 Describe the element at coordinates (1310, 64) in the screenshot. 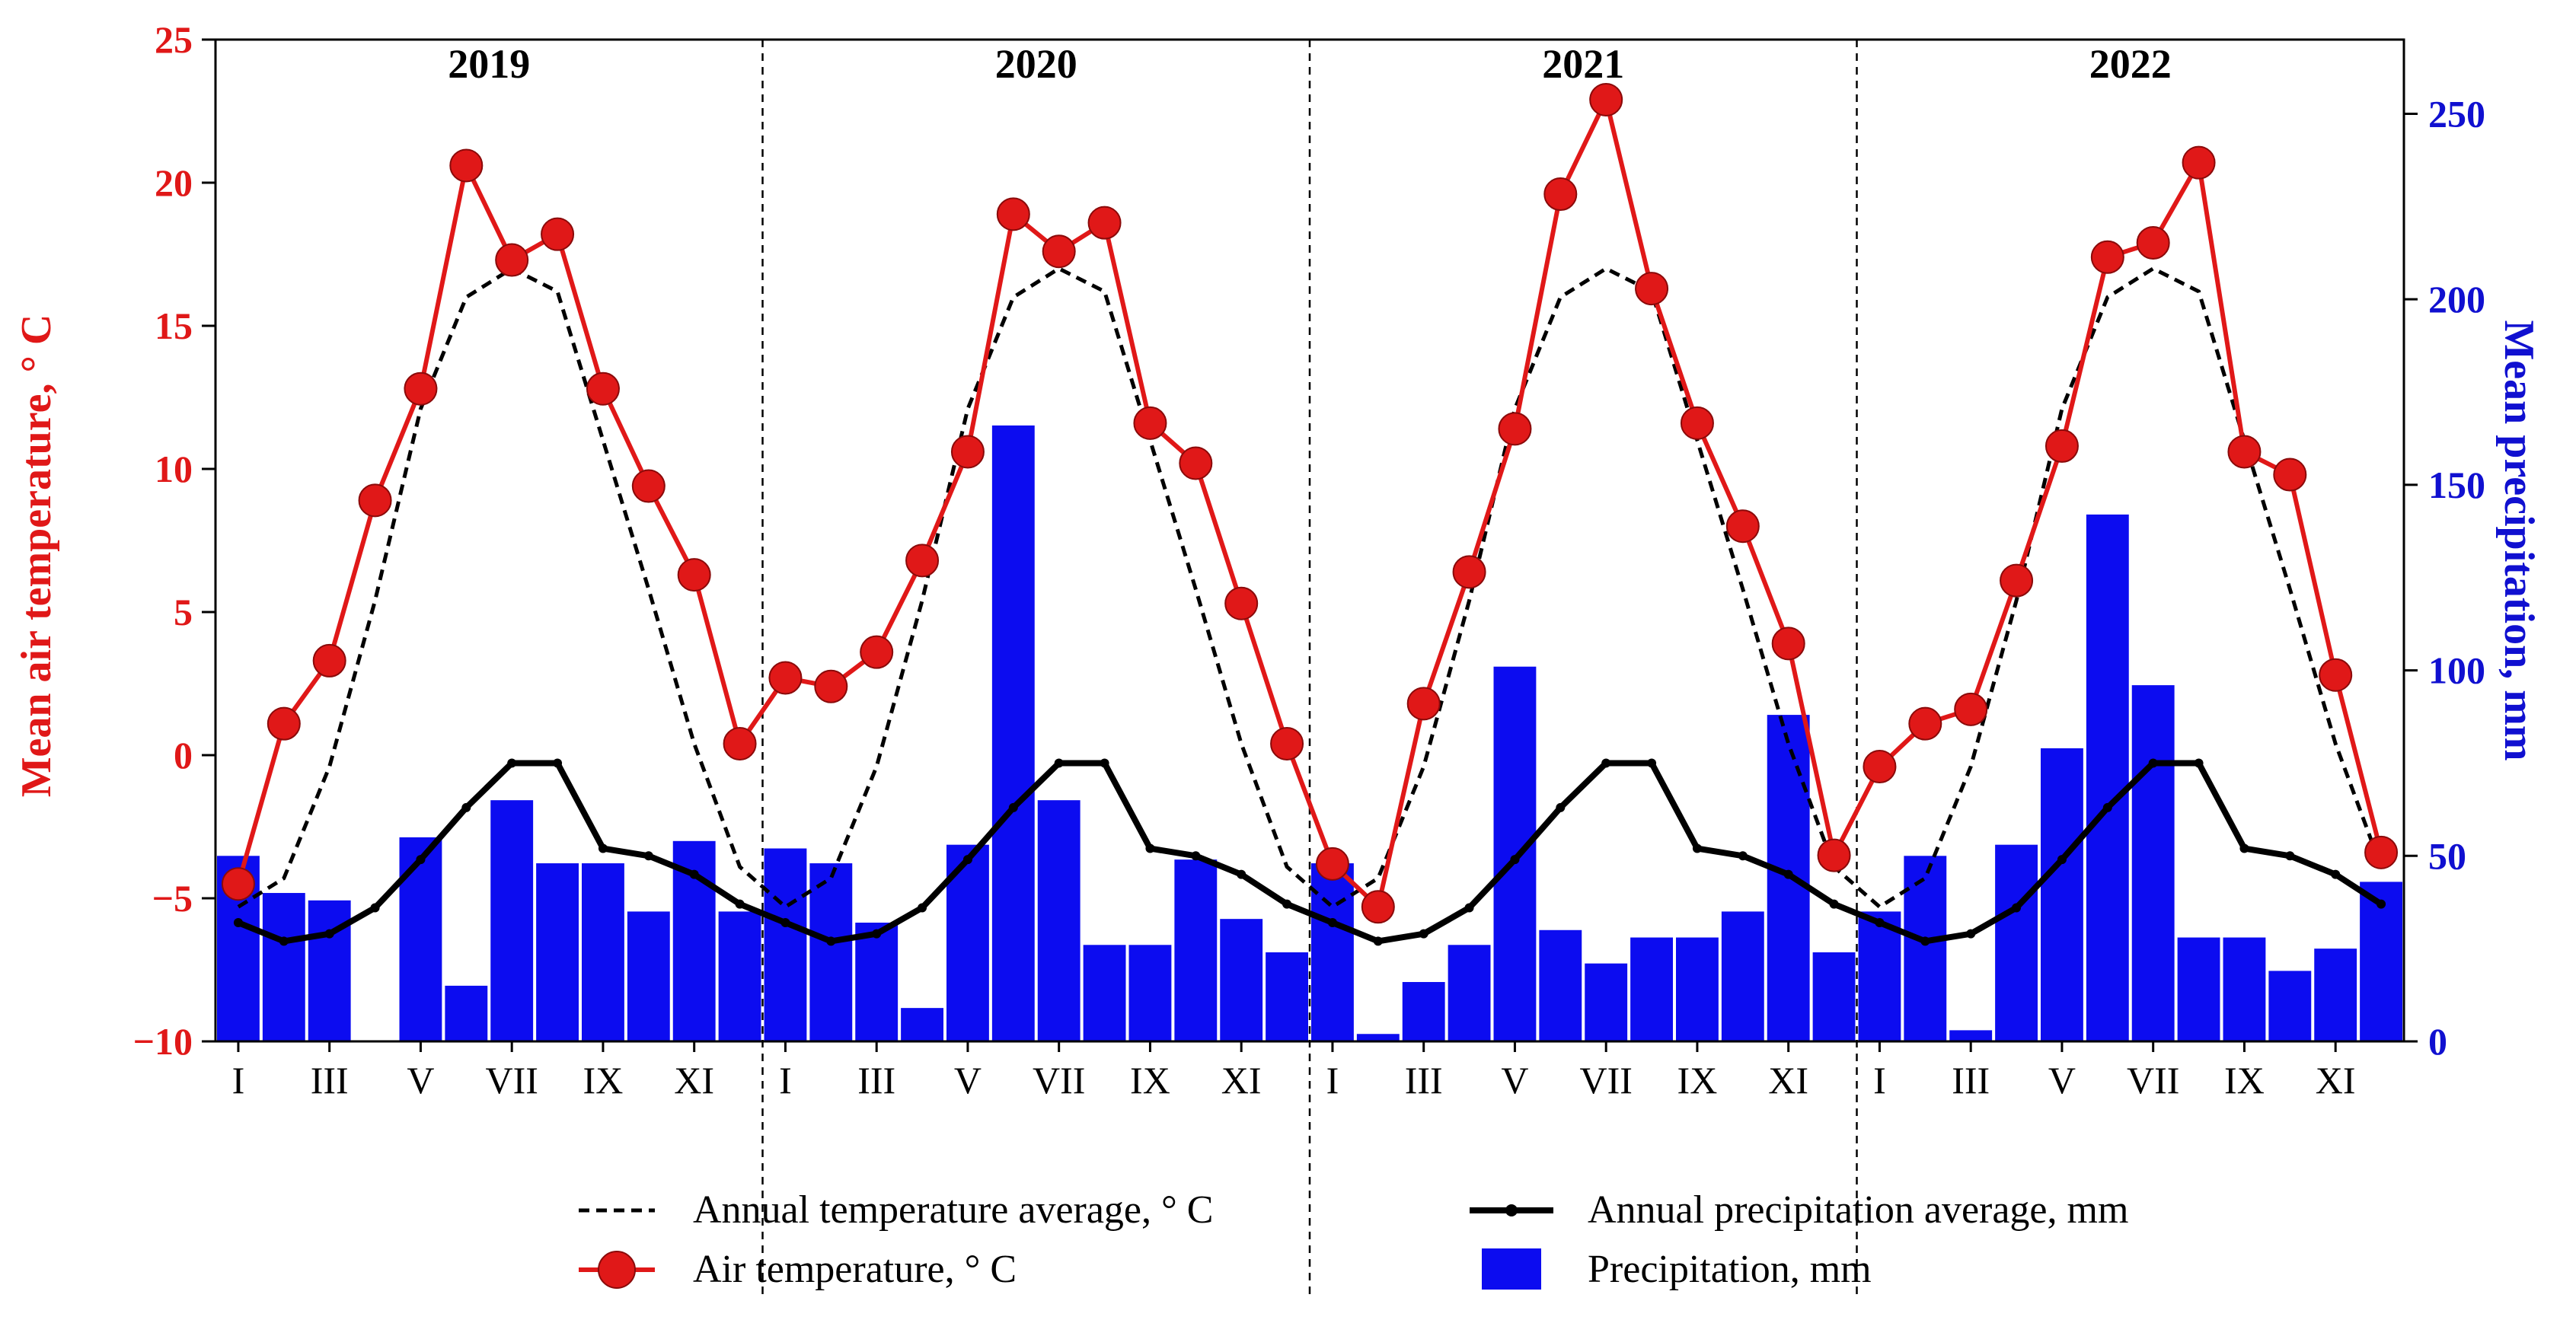

I see `year-labels: 2019 2020 2021 2022` at that location.